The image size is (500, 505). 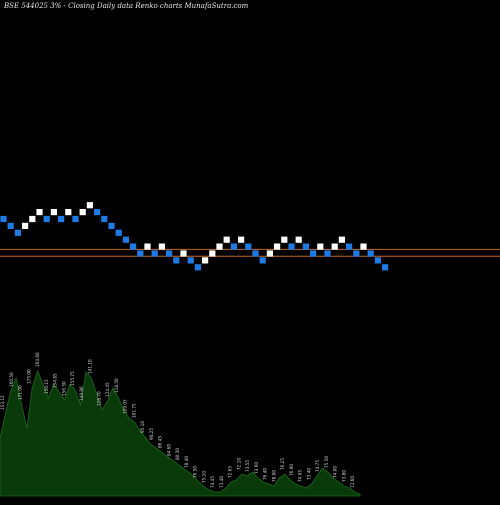 What do you see at coordinates (317, 466) in the screenshot?
I see `volume-label: 74.75` at bounding box center [317, 466].